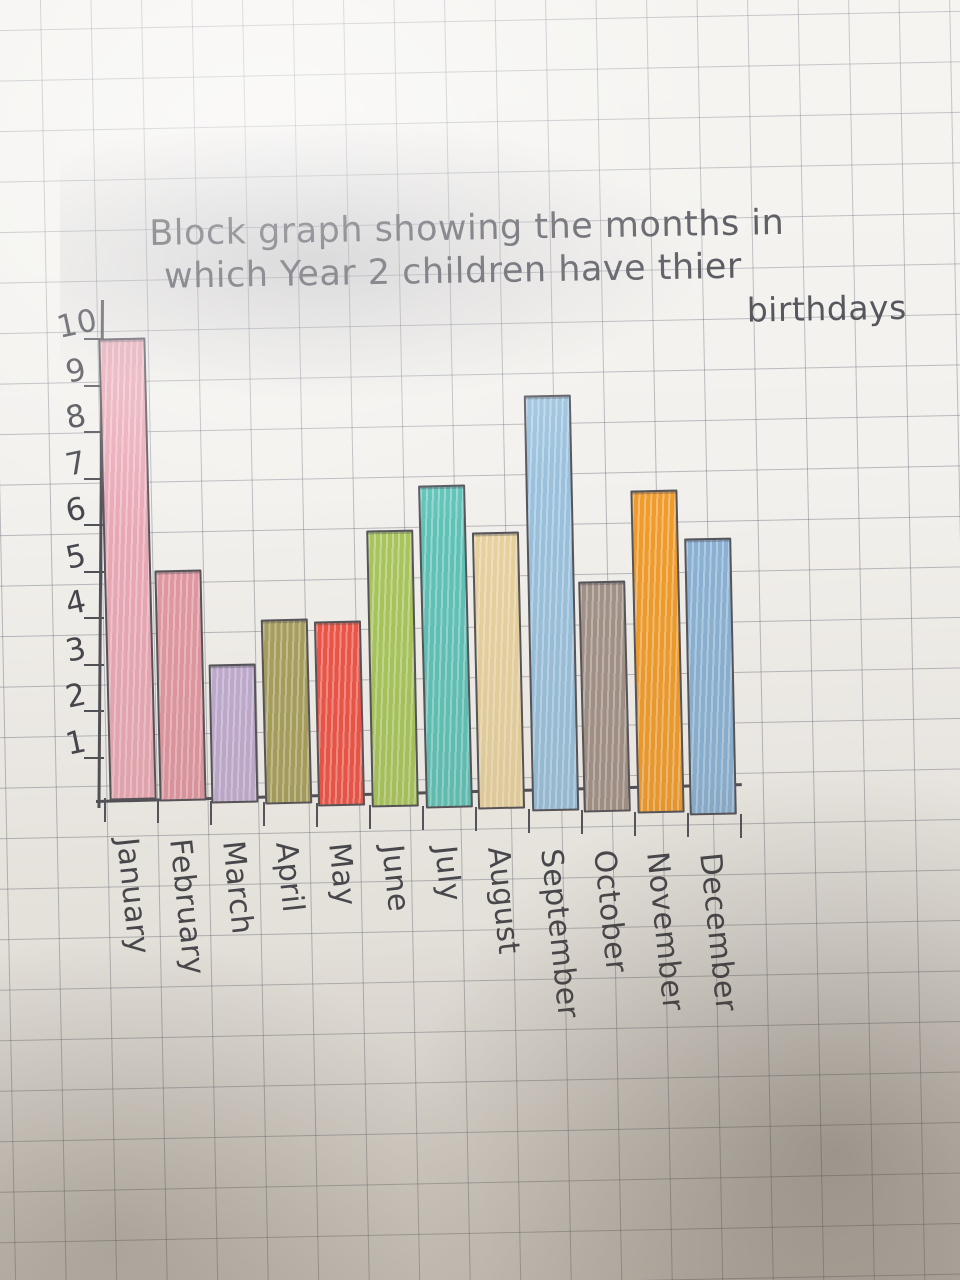  Describe the element at coordinates (370, 816) in the screenshot. I see `x-tick-june` at that location.